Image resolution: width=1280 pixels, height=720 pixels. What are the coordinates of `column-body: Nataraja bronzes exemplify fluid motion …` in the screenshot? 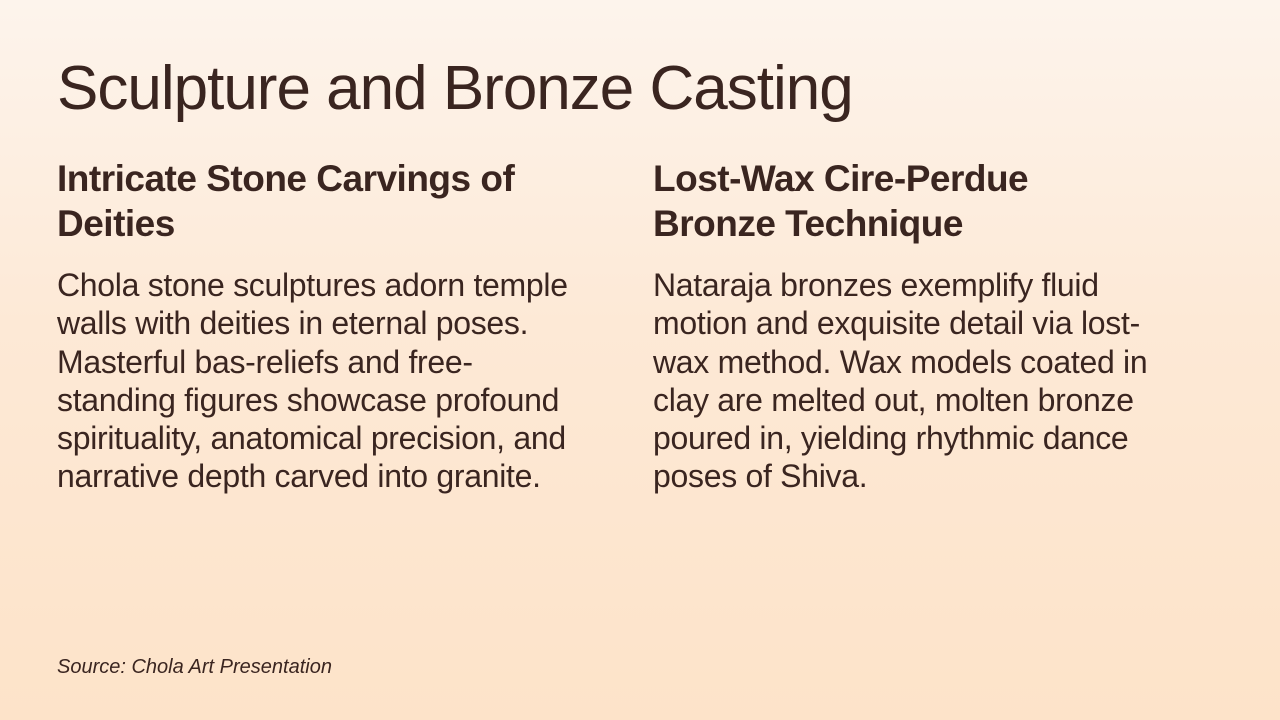 It's located at (900, 381).